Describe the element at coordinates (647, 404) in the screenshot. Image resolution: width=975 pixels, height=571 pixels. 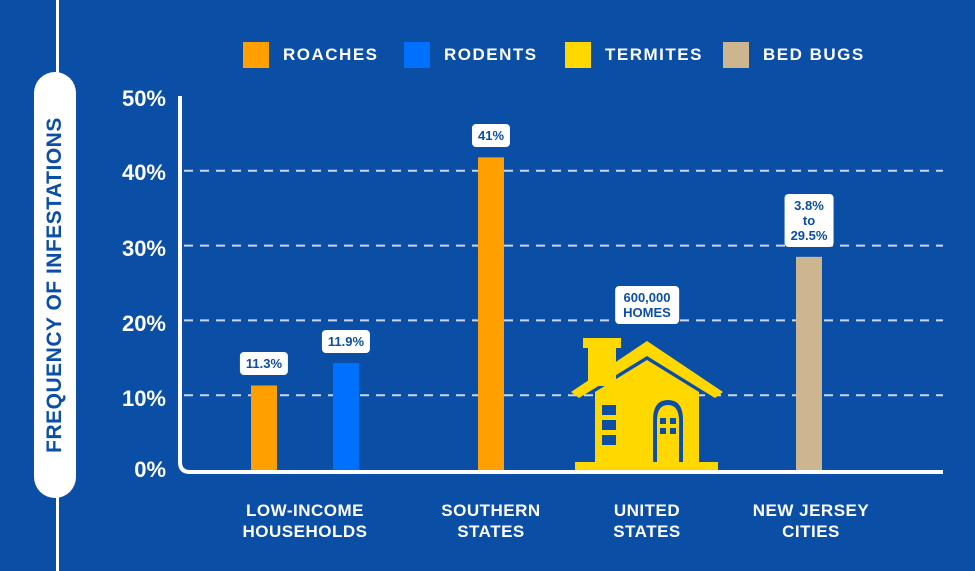
I see `house-icon` at that location.